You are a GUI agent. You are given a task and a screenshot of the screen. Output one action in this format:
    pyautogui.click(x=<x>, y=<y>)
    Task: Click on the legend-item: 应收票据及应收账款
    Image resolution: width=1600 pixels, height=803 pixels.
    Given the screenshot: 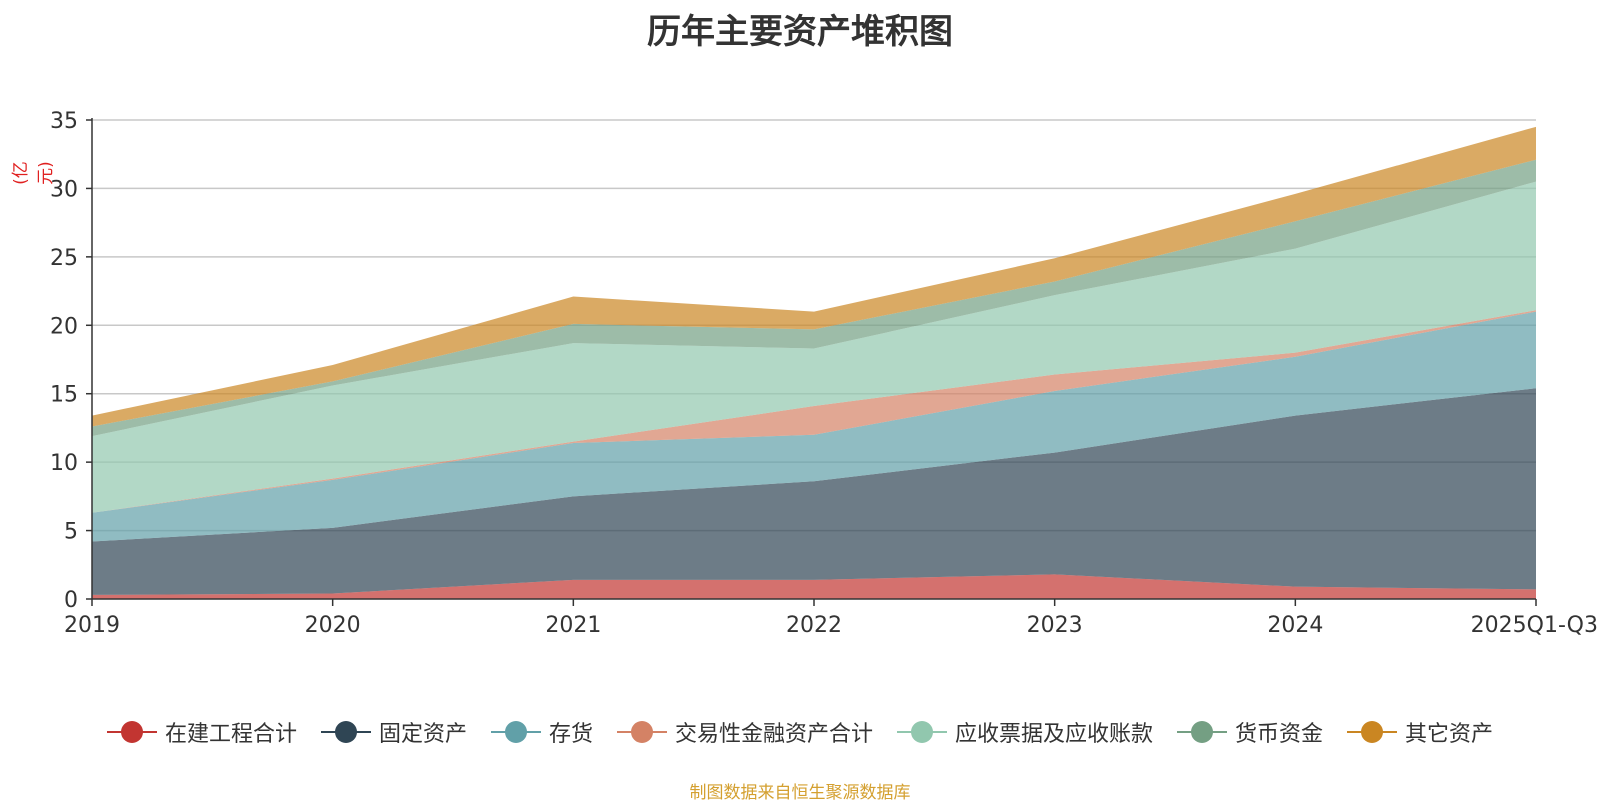 What is the action you would take?
    pyautogui.click(x=1025, y=732)
    